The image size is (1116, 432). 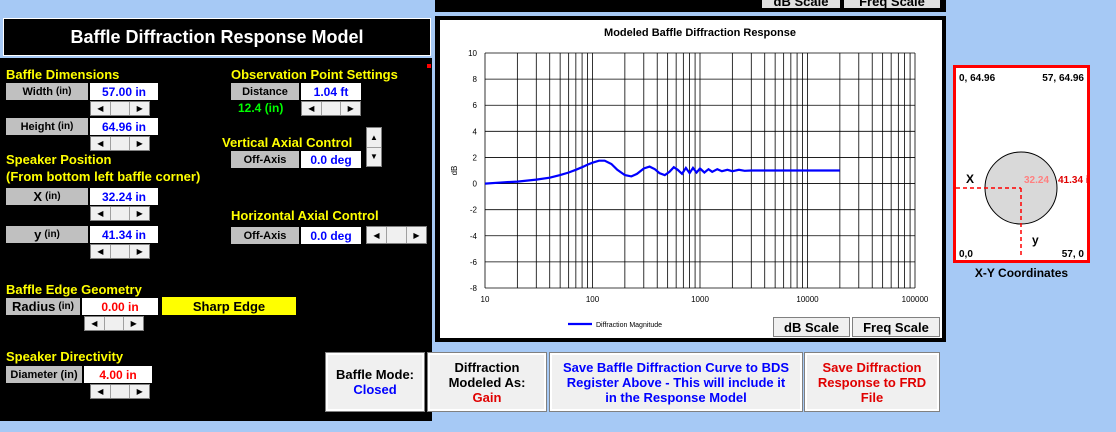 I want to click on series-line, so click(x=662, y=172).